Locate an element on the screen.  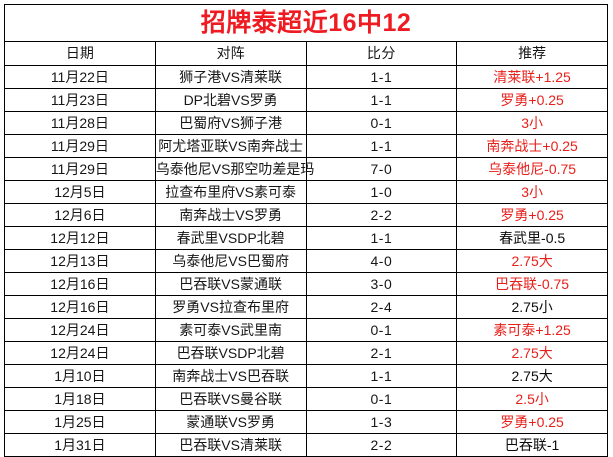
cell-match: 拉查布里府VS素可泰 is located at coordinates (230, 192).